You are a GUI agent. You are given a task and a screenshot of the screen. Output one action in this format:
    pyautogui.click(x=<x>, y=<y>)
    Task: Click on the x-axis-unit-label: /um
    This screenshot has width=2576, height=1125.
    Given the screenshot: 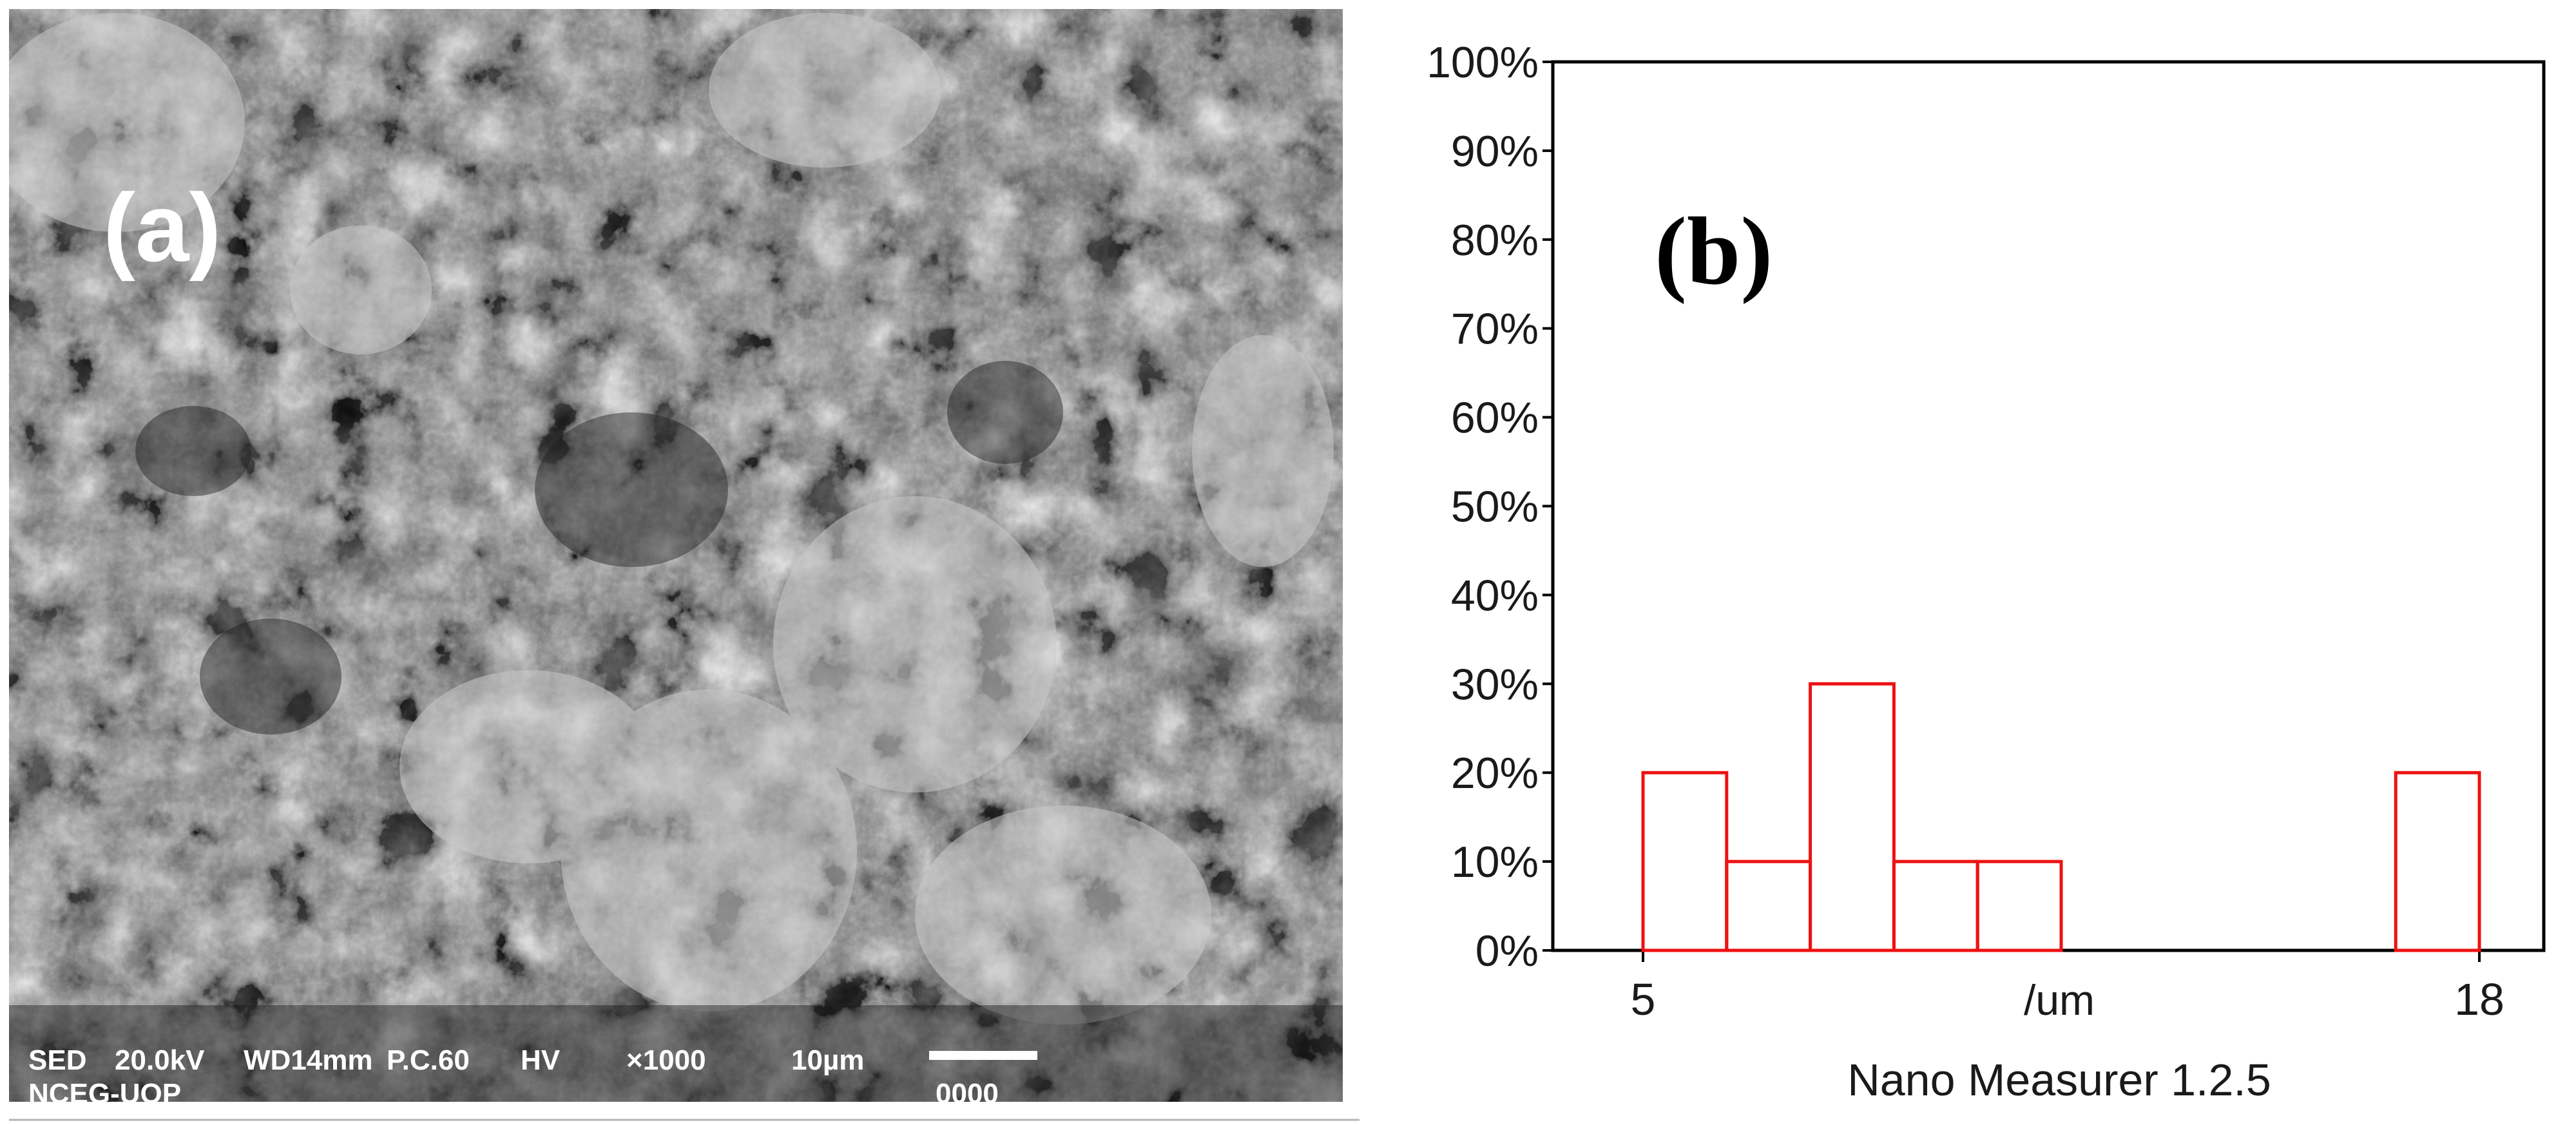 What is the action you would take?
    pyautogui.click(x=2059, y=1000)
    